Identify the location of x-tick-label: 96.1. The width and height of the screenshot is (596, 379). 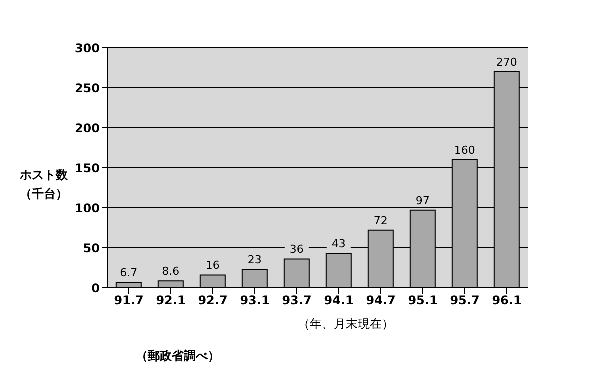
(507, 301).